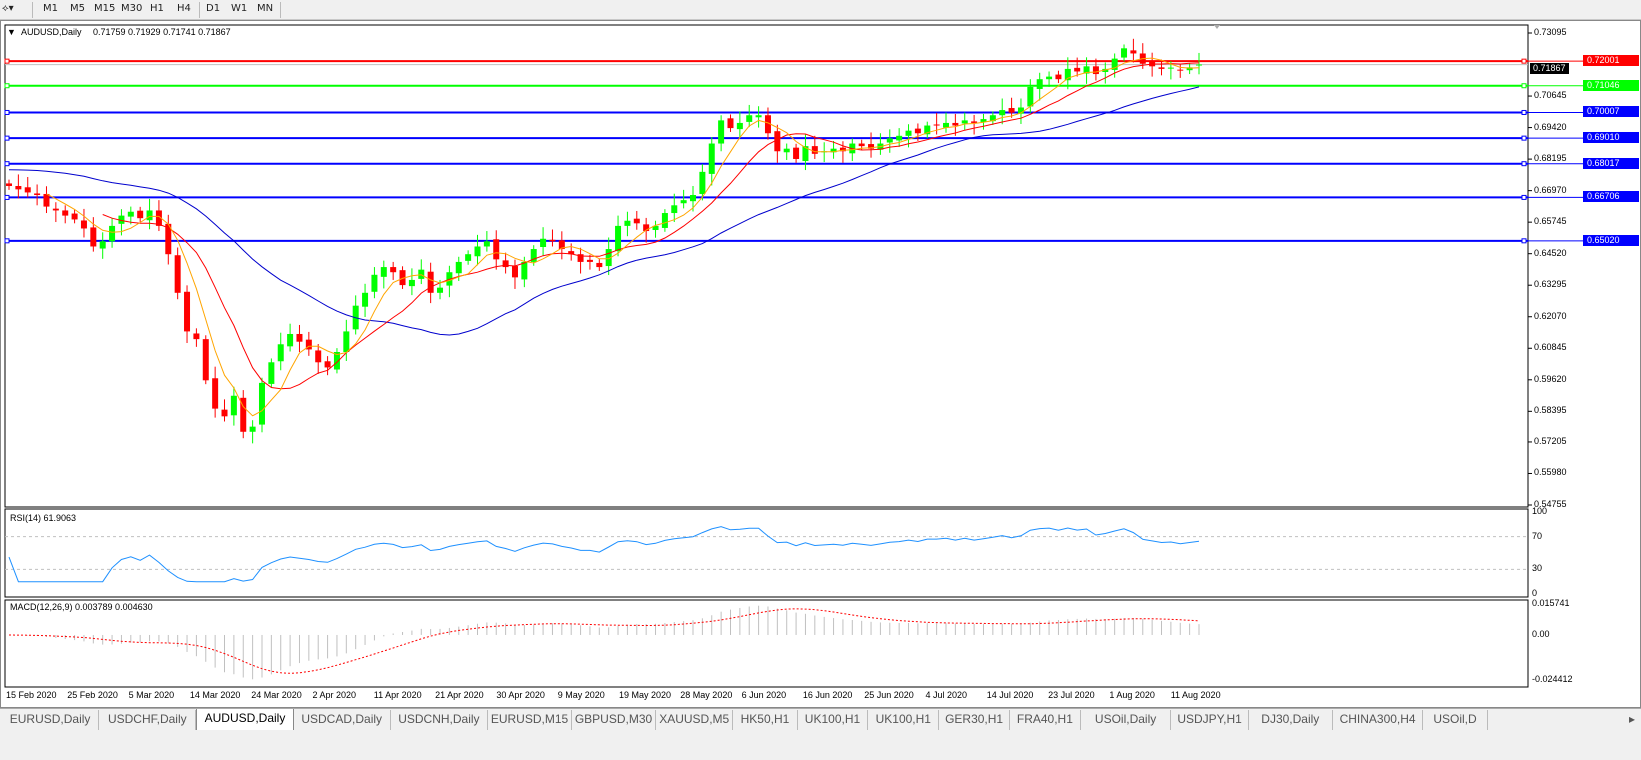 Image resolution: width=1641 pixels, height=760 pixels. What do you see at coordinates (1550, 221) in the screenshot?
I see `price-tick-label: 0.65745` at bounding box center [1550, 221].